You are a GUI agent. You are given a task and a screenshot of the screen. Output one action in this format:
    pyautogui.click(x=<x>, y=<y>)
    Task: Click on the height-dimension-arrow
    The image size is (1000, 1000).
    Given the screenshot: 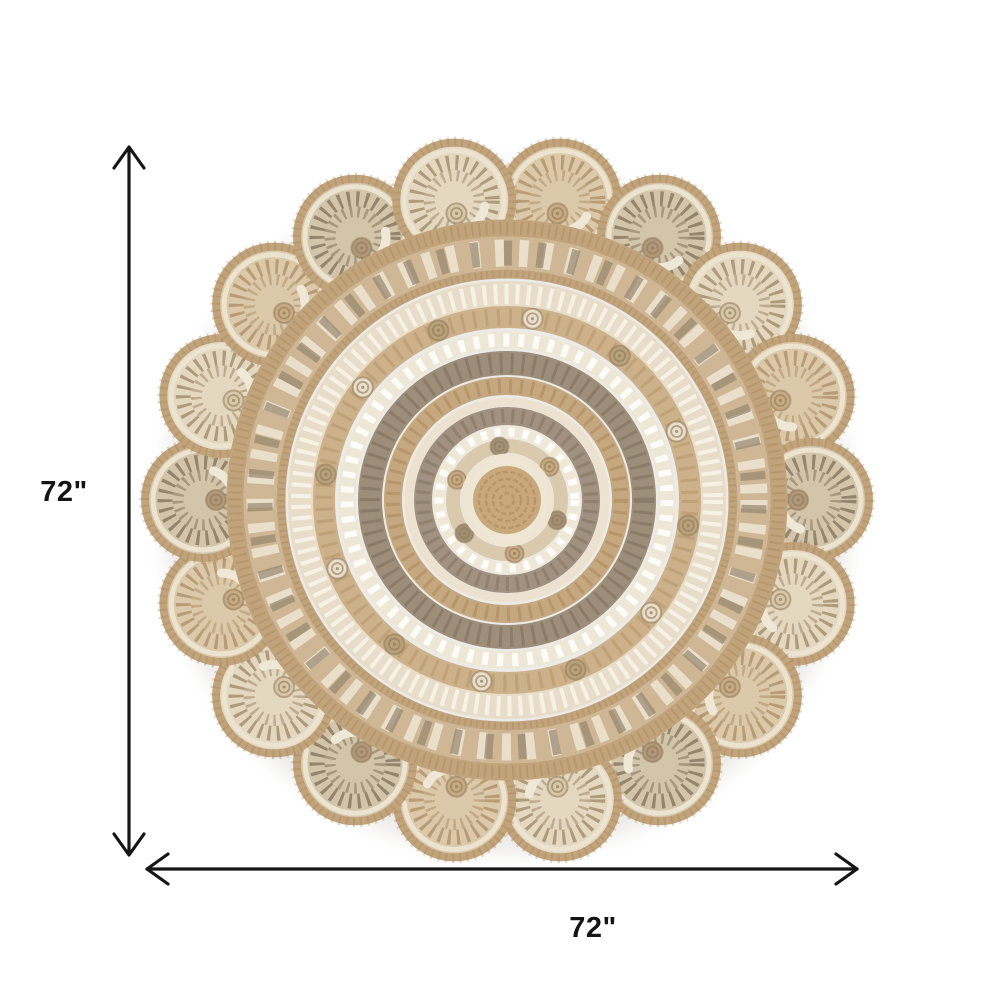 What is the action you would take?
    pyautogui.click(x=129, y=501)
    